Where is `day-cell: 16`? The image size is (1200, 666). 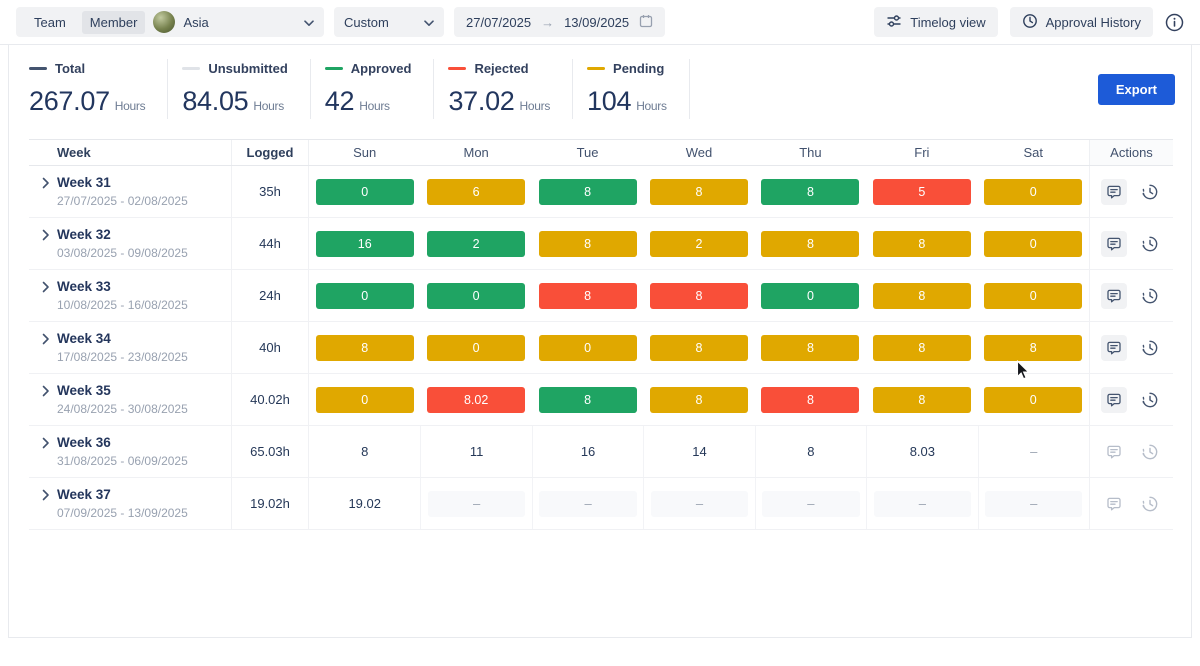
day-cell: 16 is located at coordinates (587, 451).